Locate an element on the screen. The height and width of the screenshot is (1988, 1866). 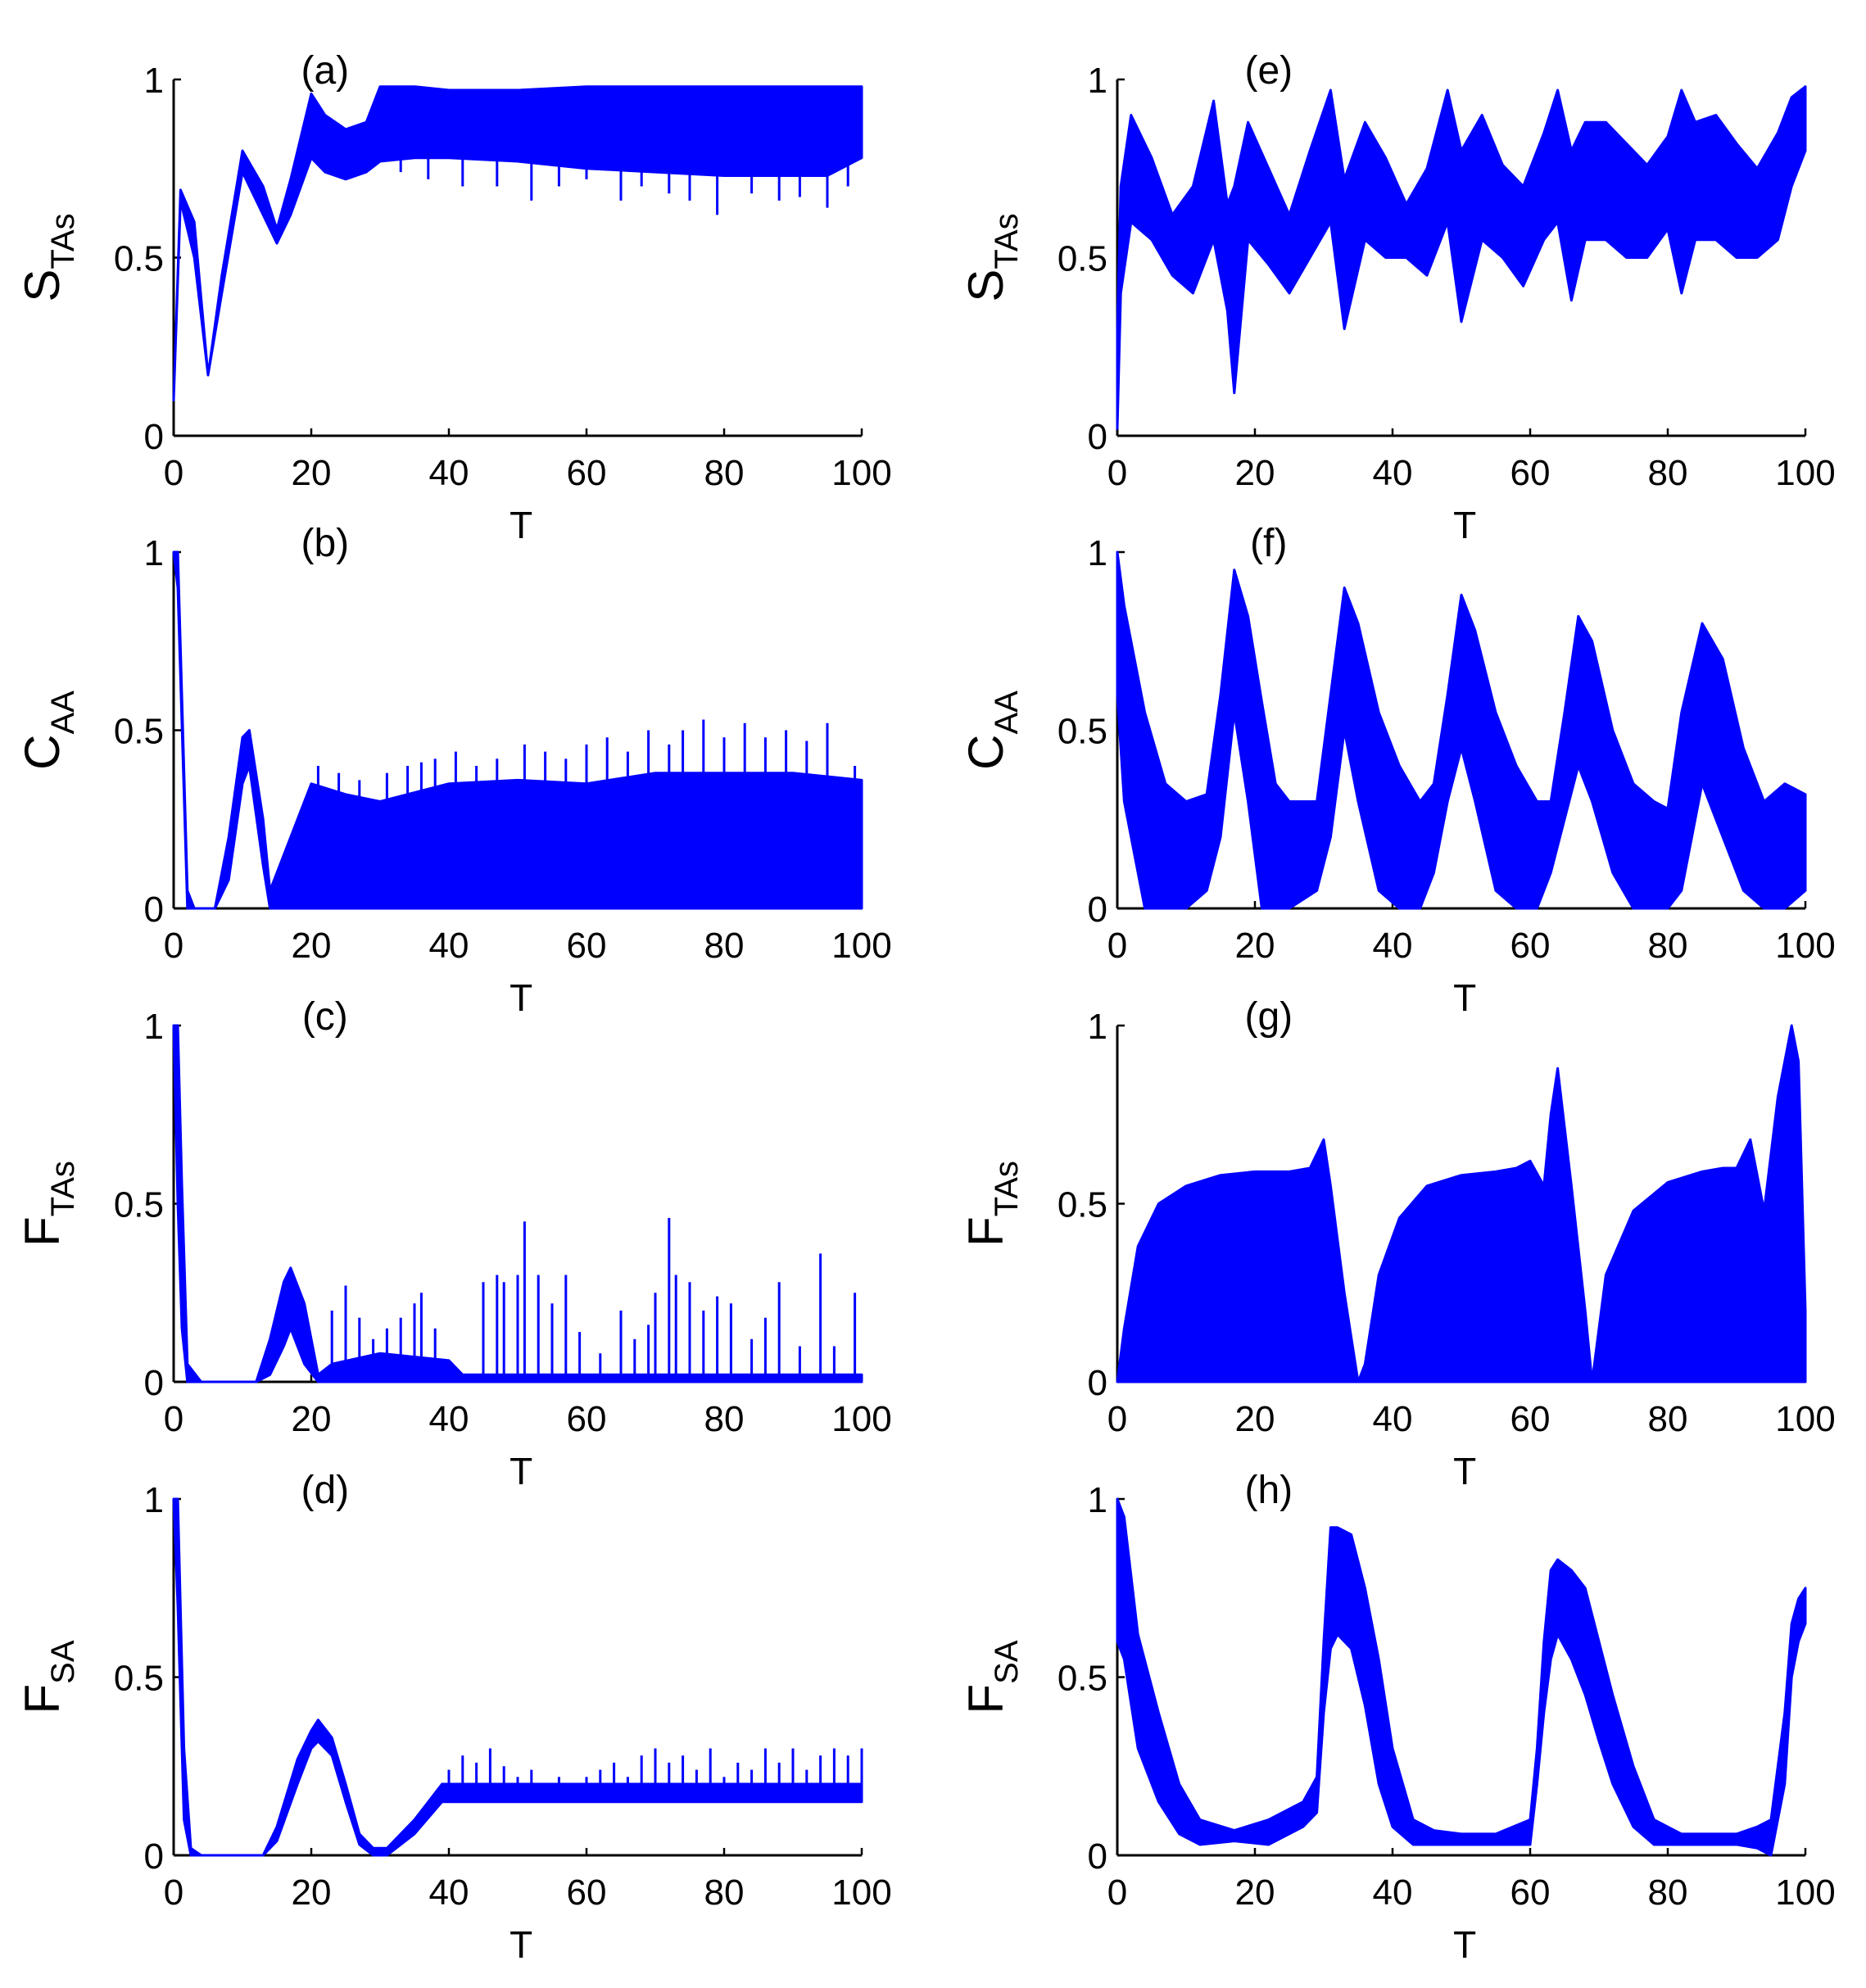
panel-d: 0 20 40 60 80 100 0 0.5 1 T FSA (d) is located at coordinates (454, 1718).